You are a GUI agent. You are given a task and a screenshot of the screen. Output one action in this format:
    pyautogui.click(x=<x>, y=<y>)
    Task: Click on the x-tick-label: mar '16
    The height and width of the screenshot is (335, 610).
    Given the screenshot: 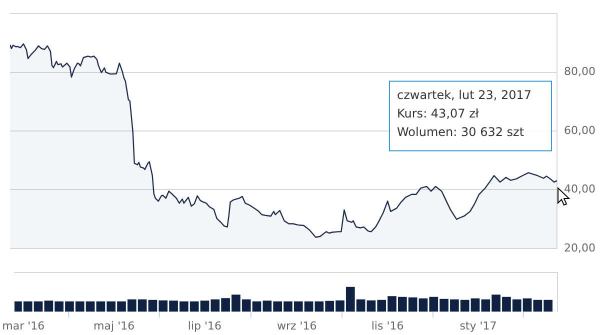 What is the action you would take?
    pyautogui.click(x=23, y=325)
    